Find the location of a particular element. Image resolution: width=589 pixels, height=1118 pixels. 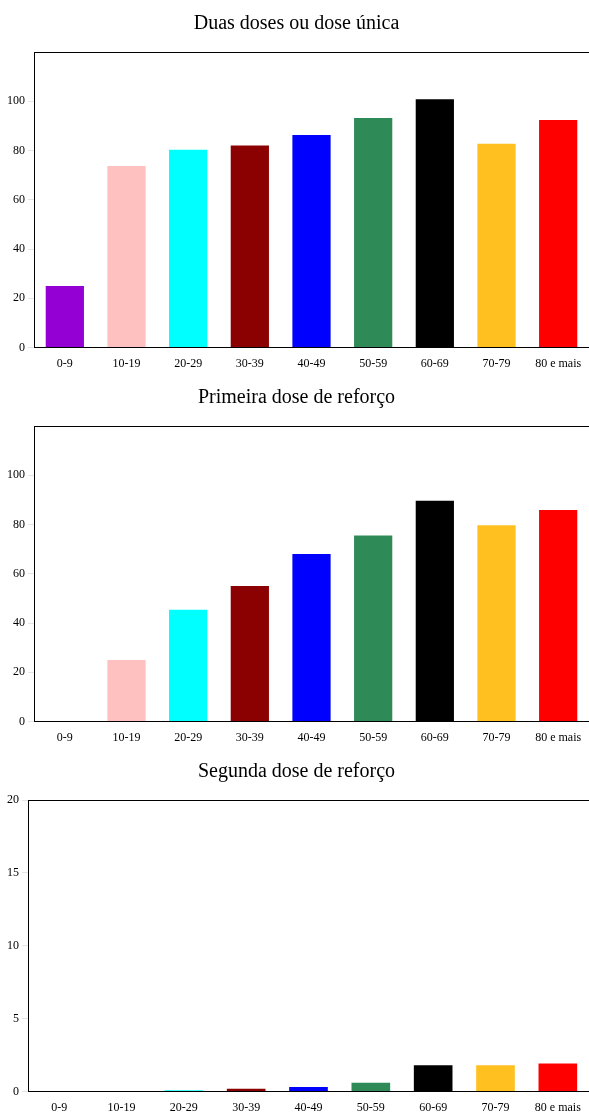

chart-title: Duas doses ou dose única is located at coordinates (296, 22).